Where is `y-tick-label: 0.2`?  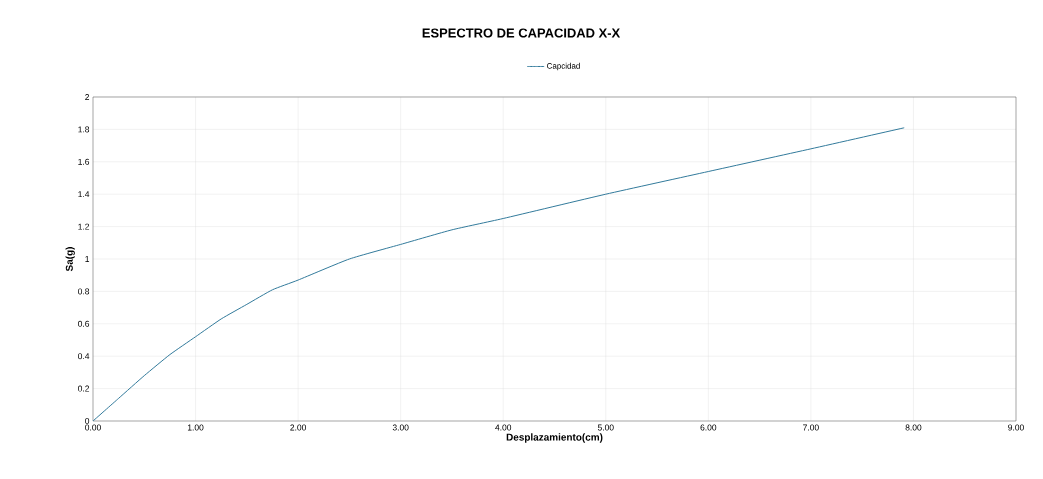
y-tick-label: 0.2 is located at coordinates (84, 388).